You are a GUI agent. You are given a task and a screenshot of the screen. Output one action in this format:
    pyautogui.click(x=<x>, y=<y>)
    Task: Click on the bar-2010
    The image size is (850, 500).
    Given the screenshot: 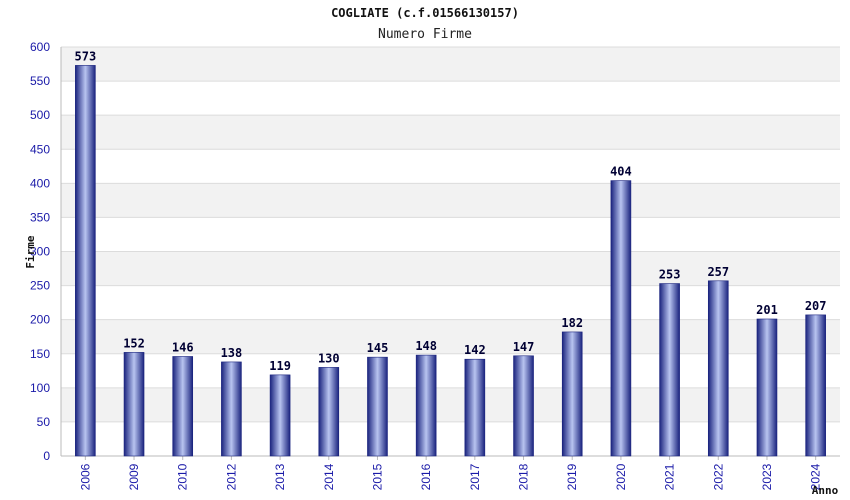 What is the action you would take?
    pyautogui.click(x=183, y=406)
    